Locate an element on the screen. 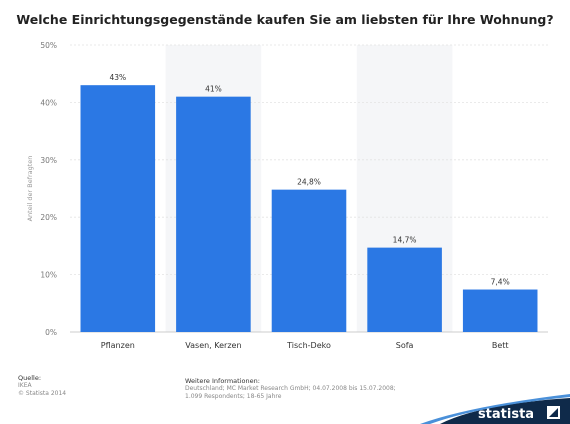 The height and width of the screenshot is (424, 570). y-tick-label: 20% is located at coordinates (48, 217).